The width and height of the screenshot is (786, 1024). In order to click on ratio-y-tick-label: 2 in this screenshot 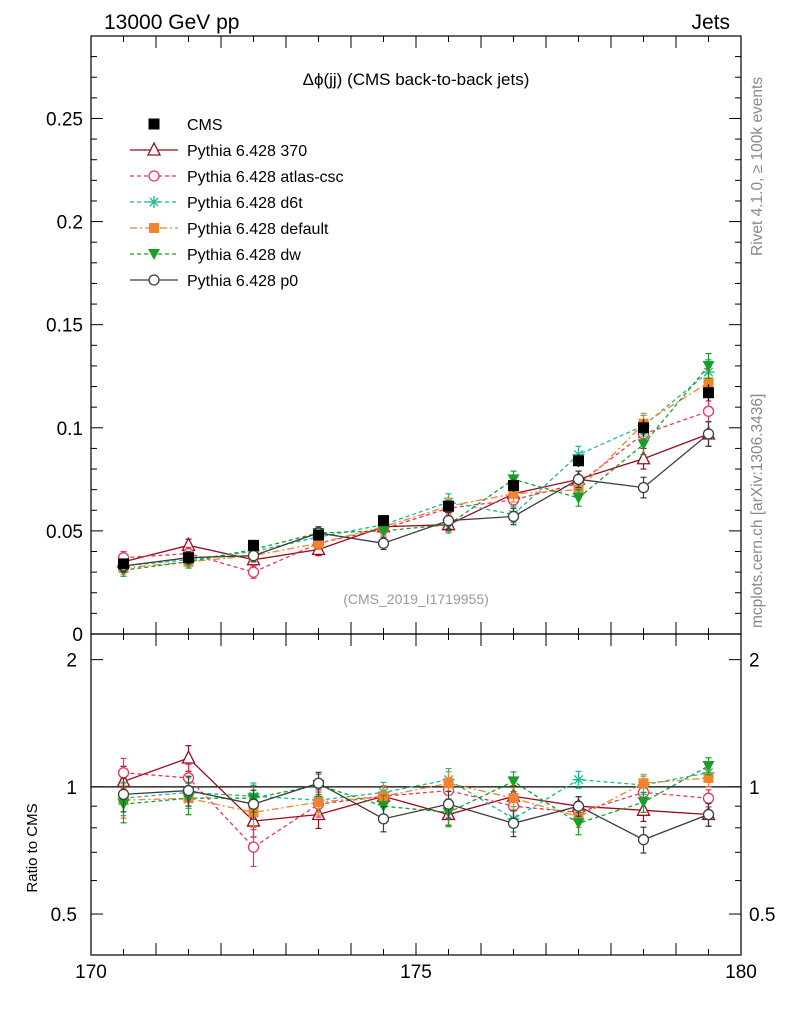, I will do `click(71, 661)`.